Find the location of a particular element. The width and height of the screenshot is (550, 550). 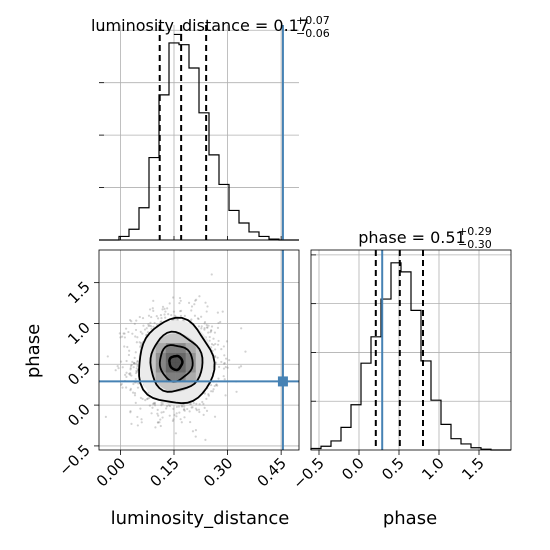

luminosity-distance-title-lower-error: −0.06 is located at coordinates (313, 33).